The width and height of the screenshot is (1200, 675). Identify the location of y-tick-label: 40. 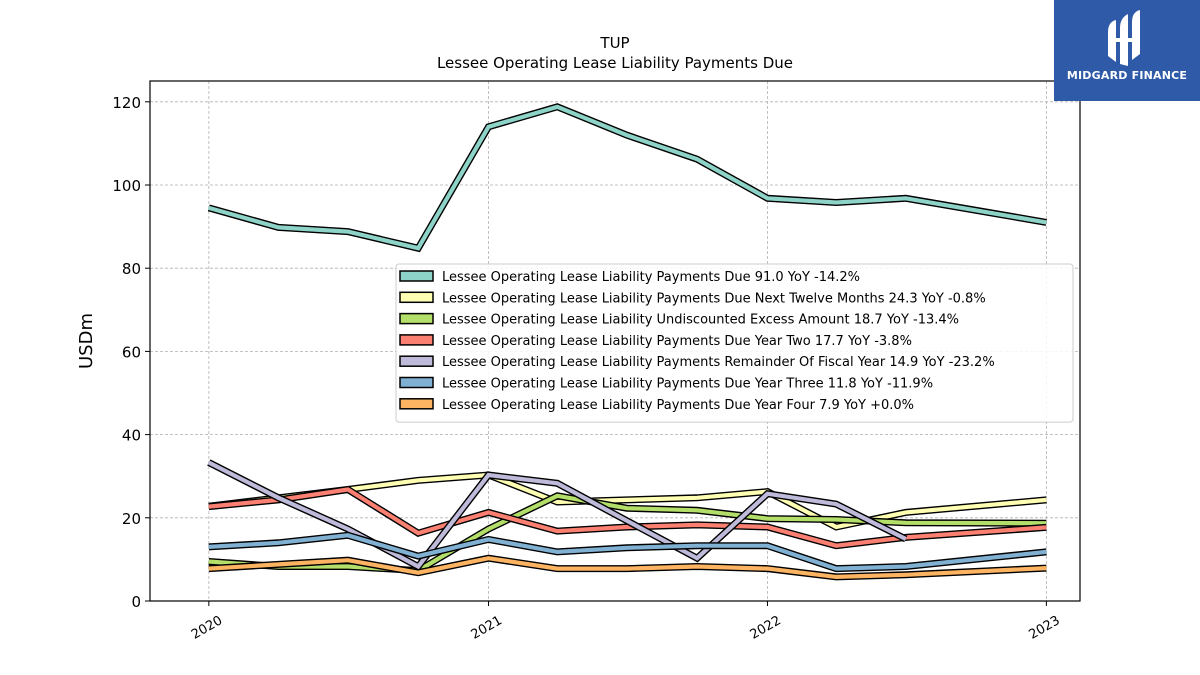
(131, 436).